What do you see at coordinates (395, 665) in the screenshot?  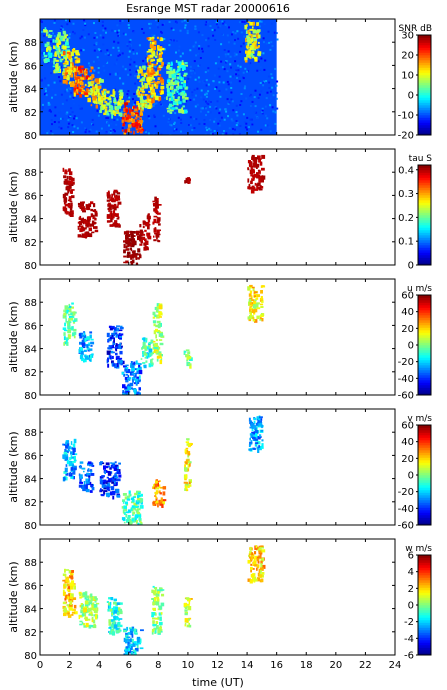 I see `x-tick-label: 24` at bounding box center [395, 665].